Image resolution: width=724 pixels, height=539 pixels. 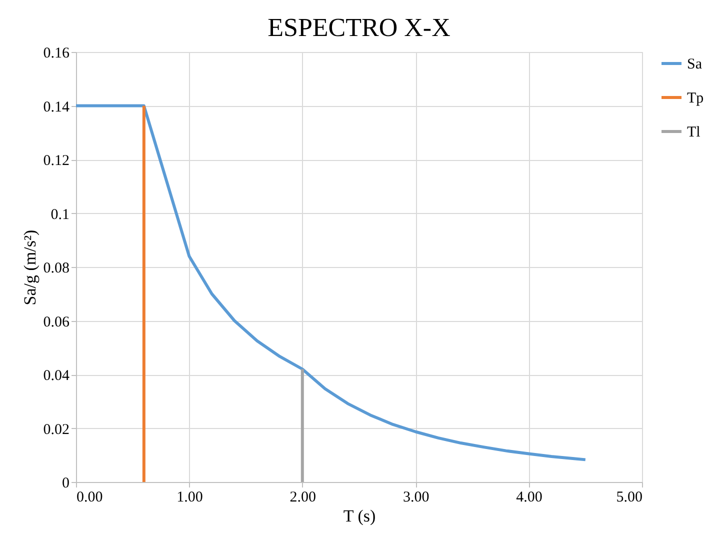 What do you see at coordinates (693, 132) in the screenshot?
I see `legend-label: Tl` at bounding box center [693, 132].